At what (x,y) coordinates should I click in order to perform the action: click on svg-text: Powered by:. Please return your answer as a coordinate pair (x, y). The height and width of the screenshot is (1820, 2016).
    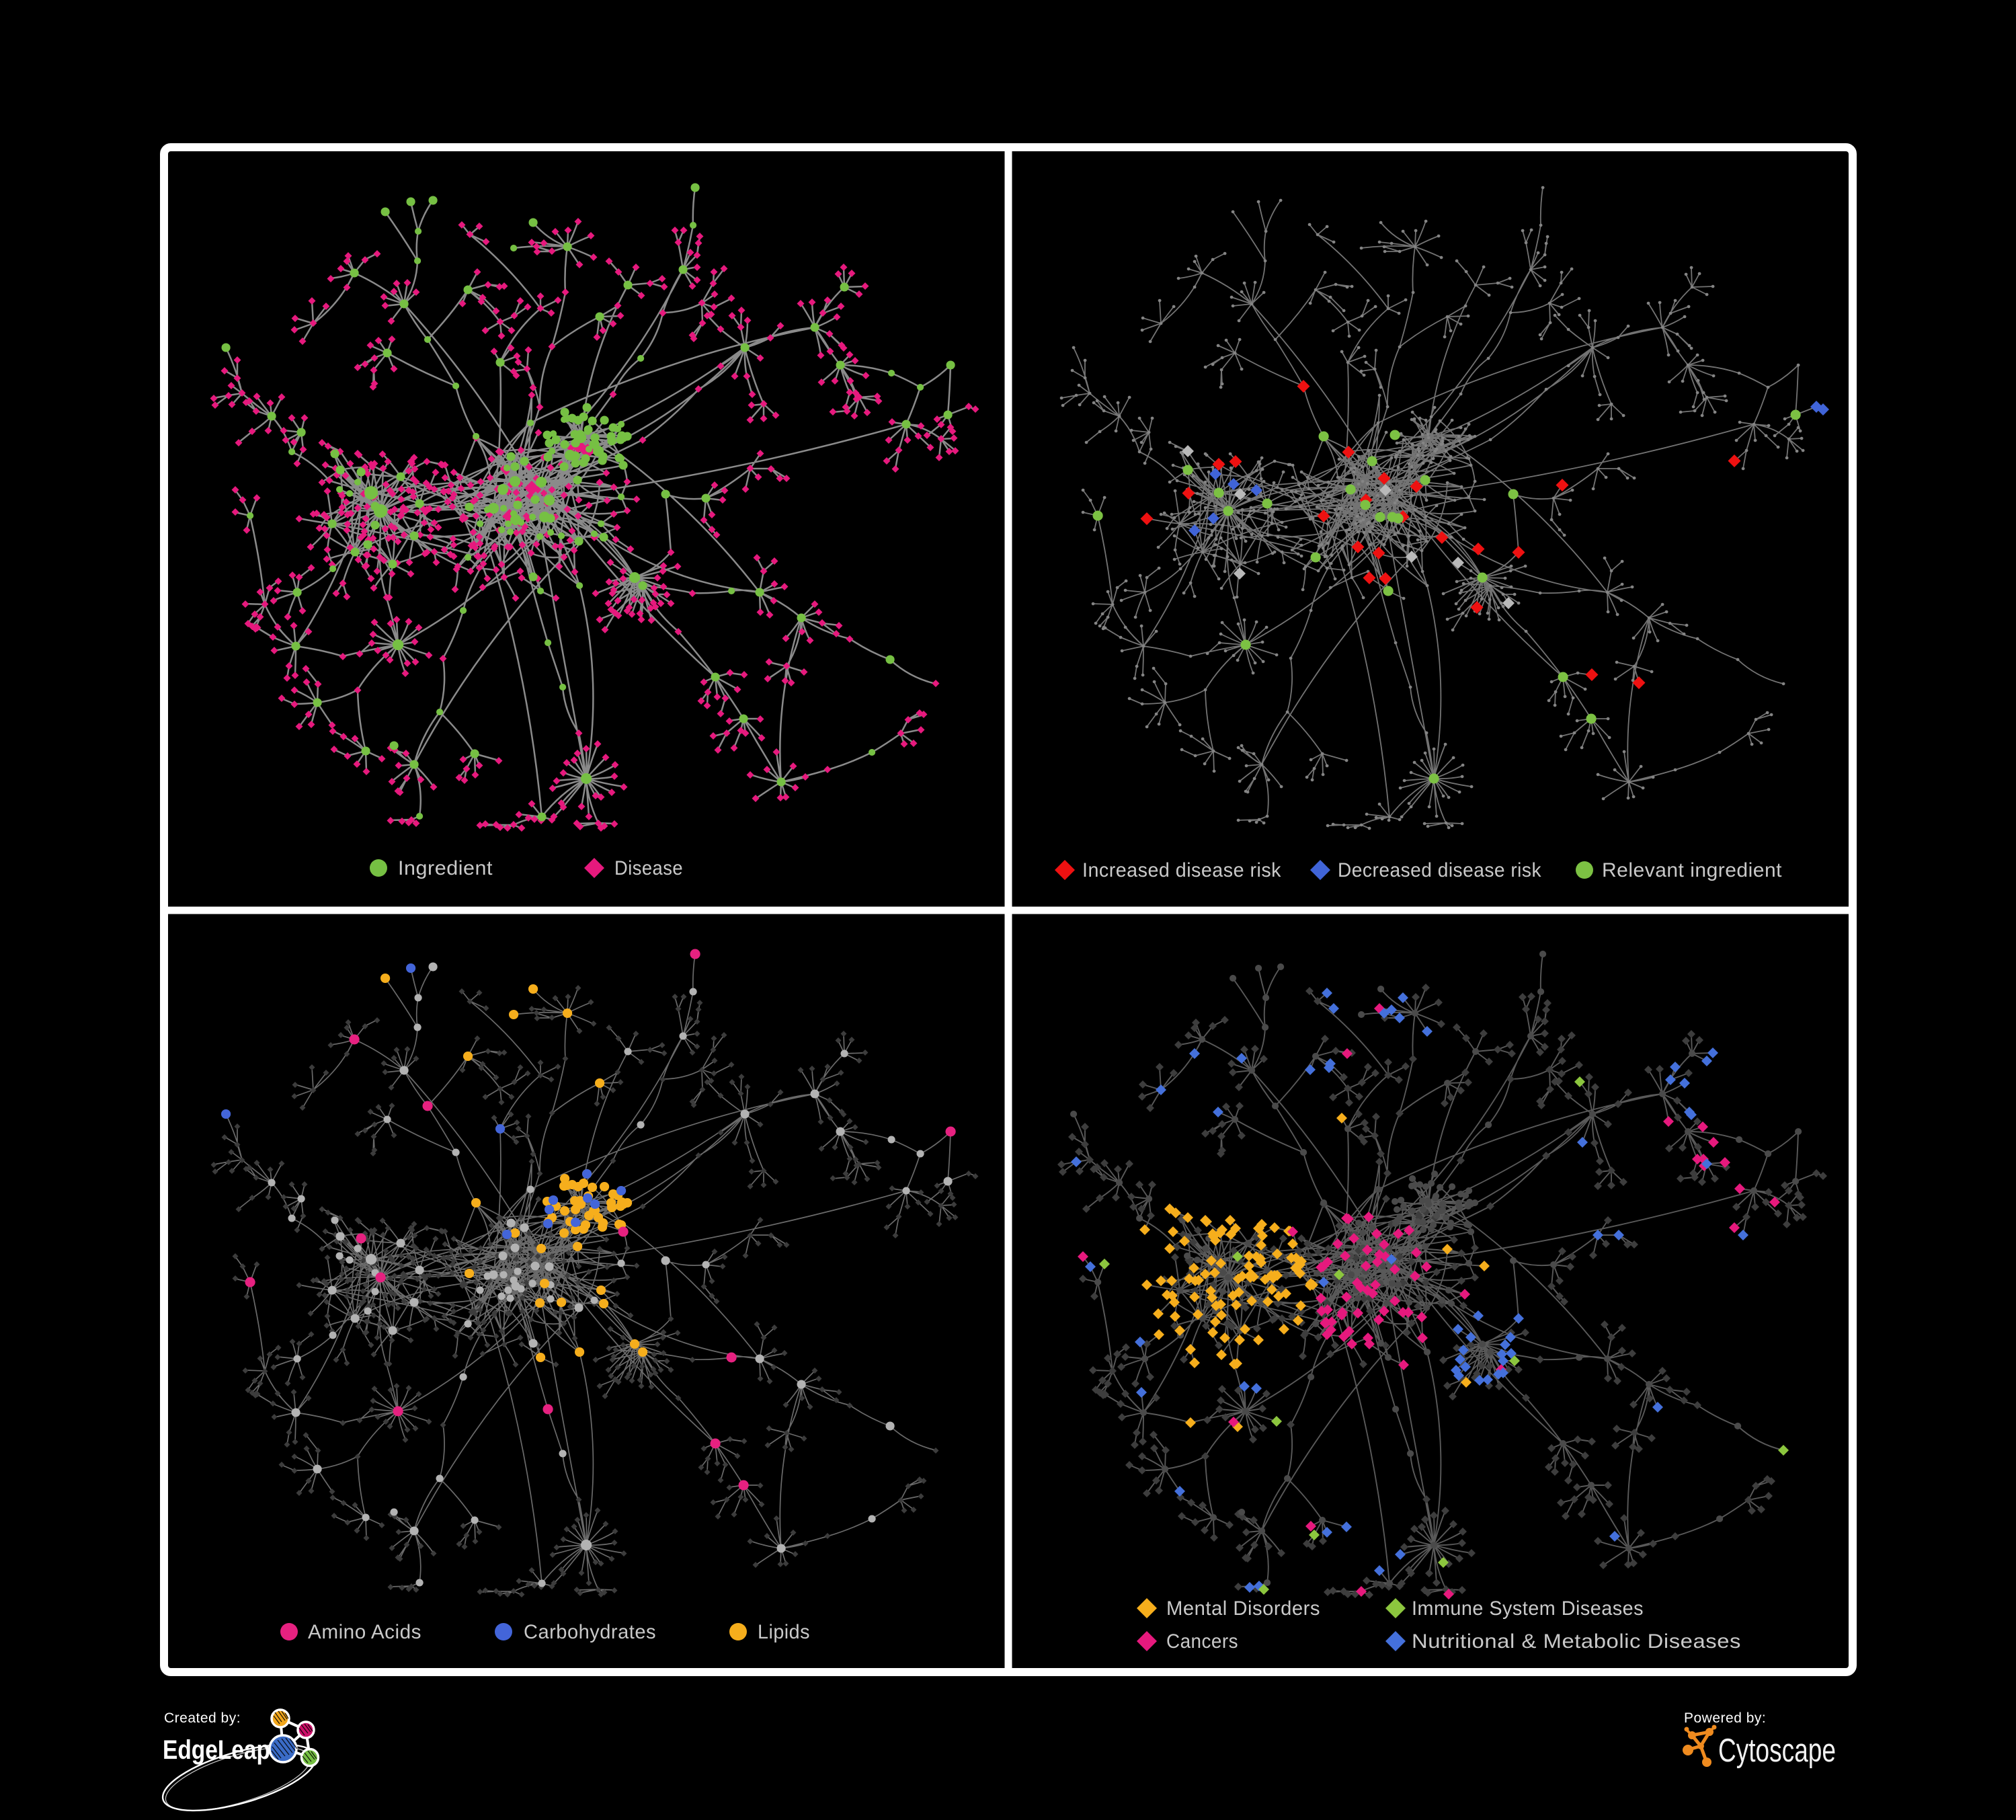
    Looking at the image, I should click on (1725, 1718).